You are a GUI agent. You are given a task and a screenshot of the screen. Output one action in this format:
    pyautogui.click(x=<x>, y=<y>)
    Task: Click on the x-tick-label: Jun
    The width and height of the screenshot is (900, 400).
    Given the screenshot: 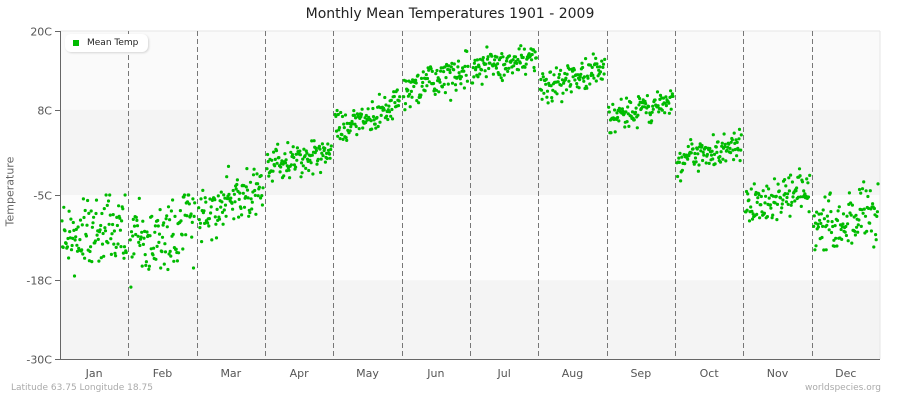 What is the action you would take?
    pyautogui.click(x=435, y=373)
    